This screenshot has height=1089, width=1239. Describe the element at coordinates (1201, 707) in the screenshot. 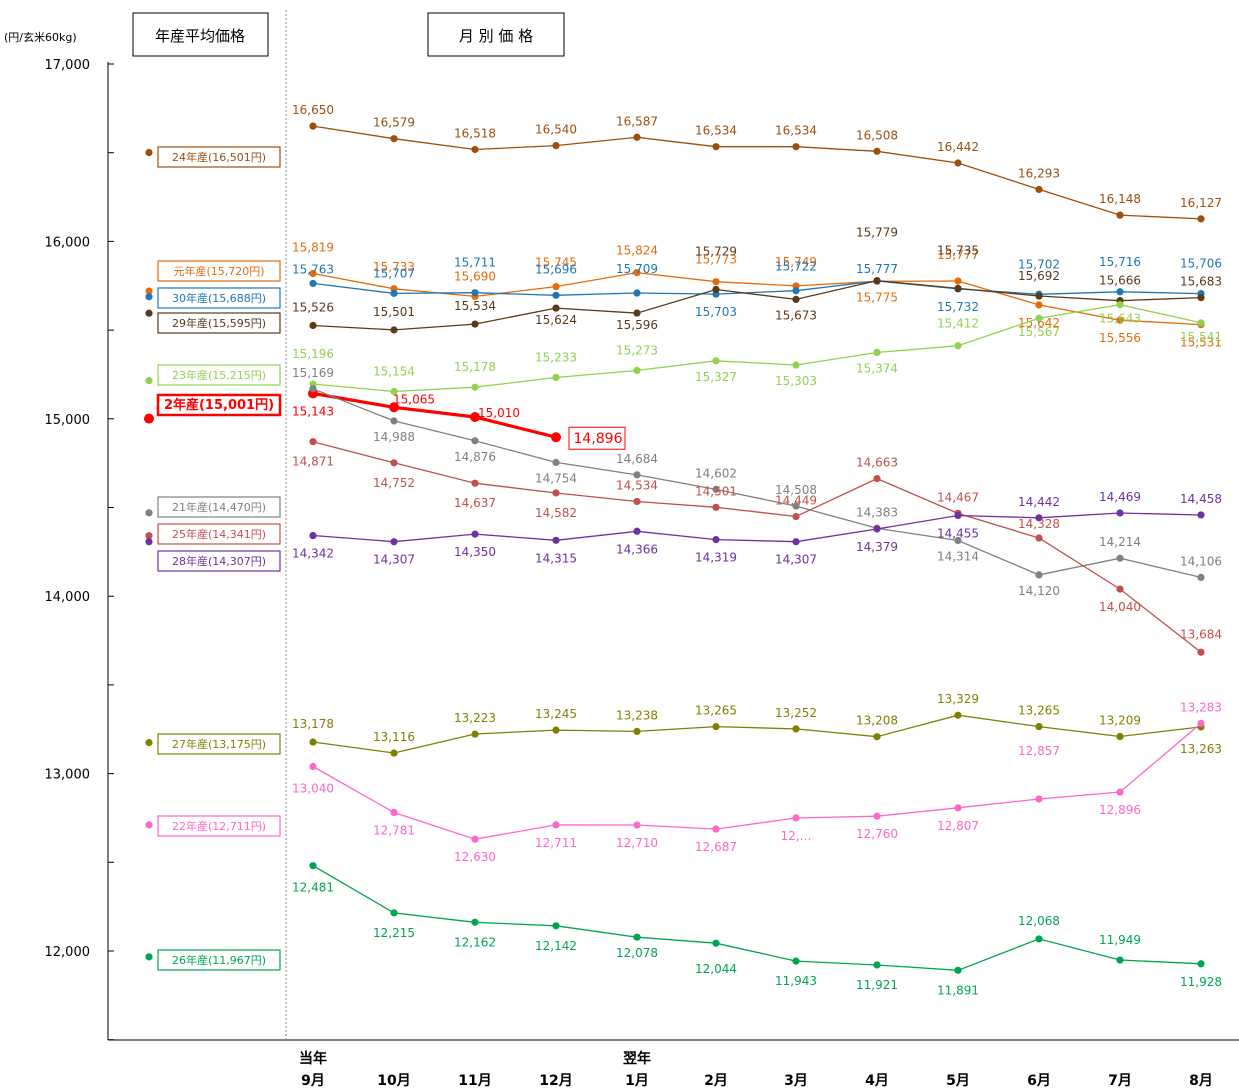

I see `data-label: 13,283` at that location.